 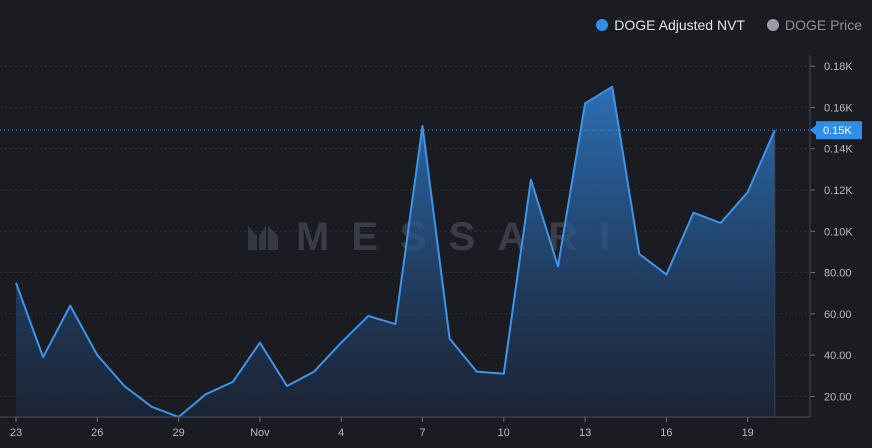 I want to click on current-value-text: 0.15K, so click(x=837, y=131).